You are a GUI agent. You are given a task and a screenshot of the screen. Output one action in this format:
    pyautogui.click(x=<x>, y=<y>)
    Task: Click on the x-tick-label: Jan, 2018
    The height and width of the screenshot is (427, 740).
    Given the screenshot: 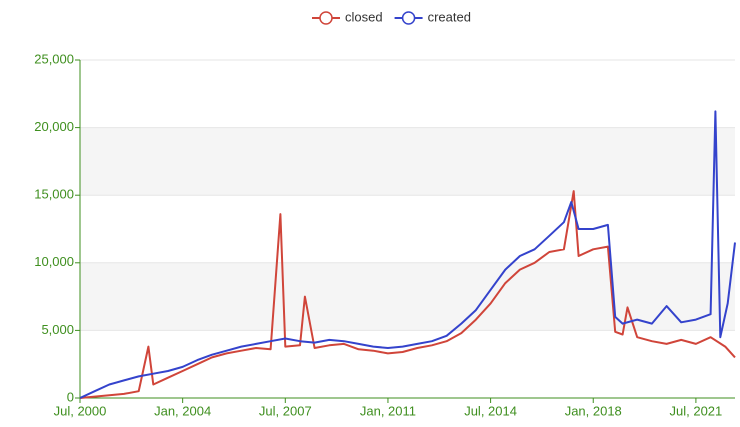 What is the action you would take?
    pyautogui.click(x=593, y=410)
    